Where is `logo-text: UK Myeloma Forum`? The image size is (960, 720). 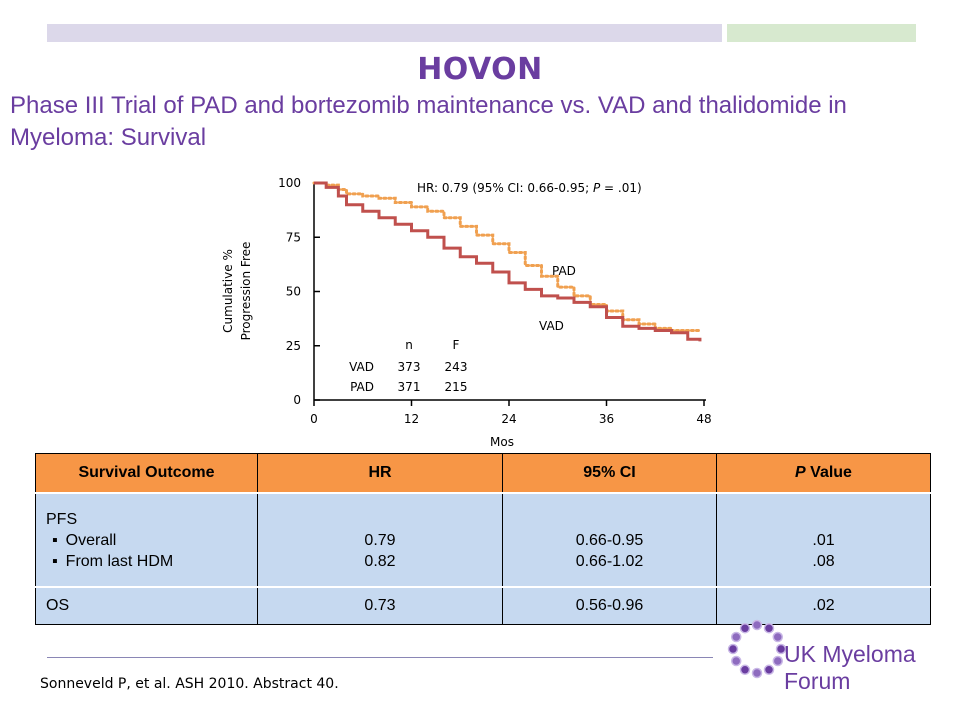 logo-text: UK Myeloma Forum is located at coordinates (850, 667).